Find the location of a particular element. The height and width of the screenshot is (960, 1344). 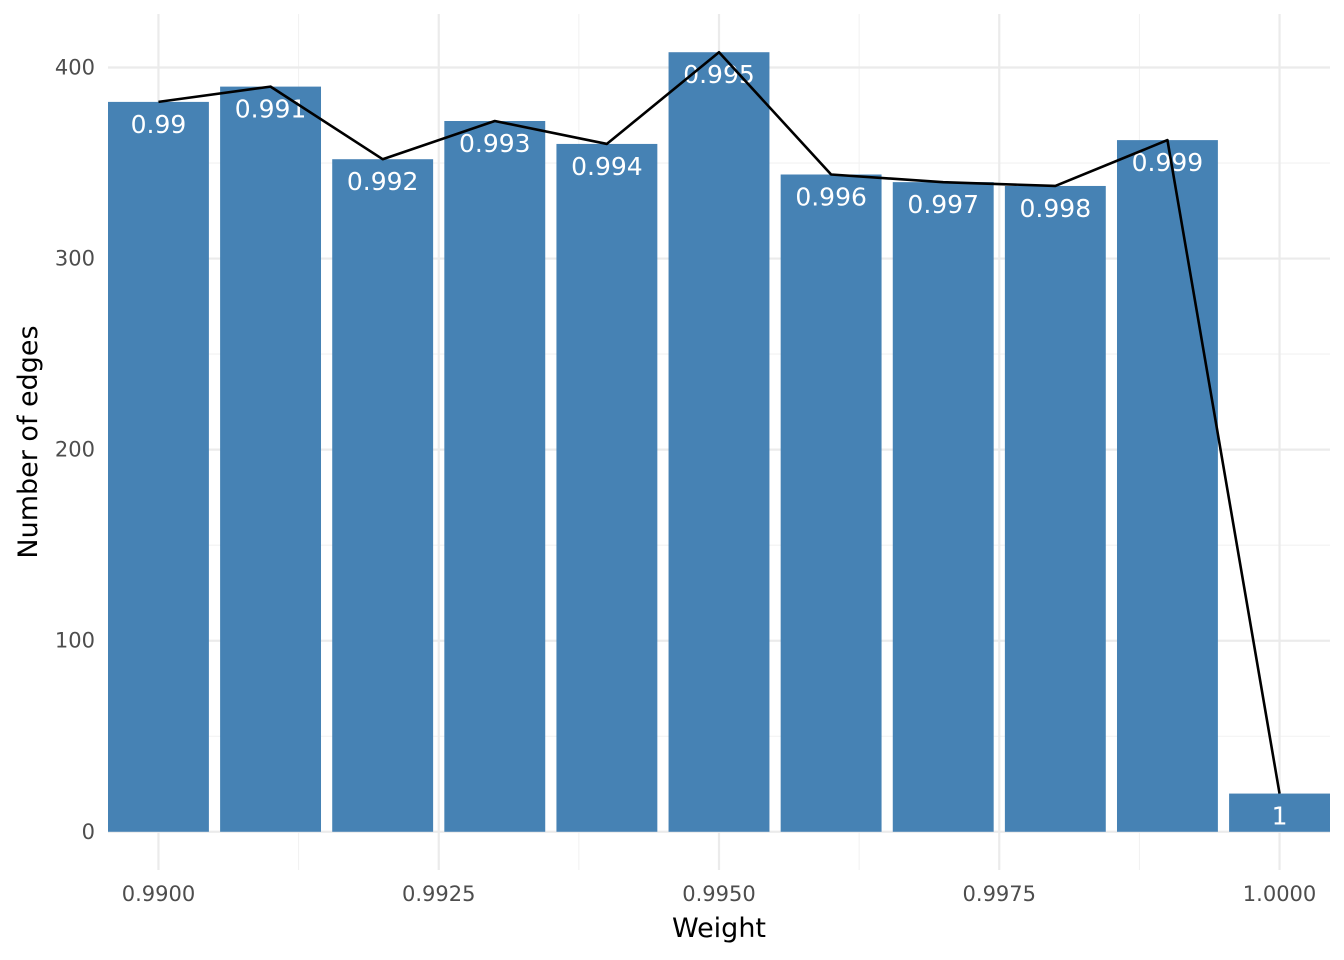

y-tick-label: 100 is located at coordinates (75, 641).